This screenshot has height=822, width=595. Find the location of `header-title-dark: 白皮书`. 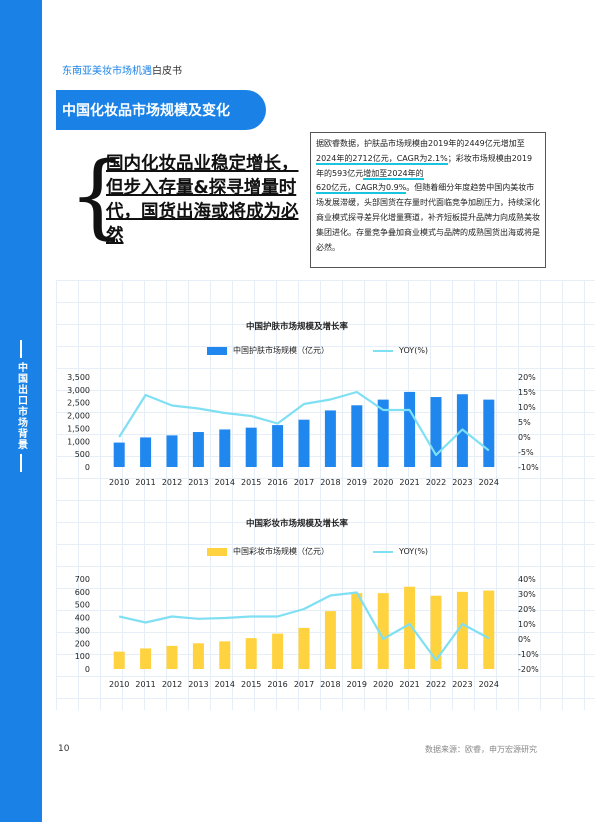

header-title-dark: 白皮书 is located at coordinates (167, 71).